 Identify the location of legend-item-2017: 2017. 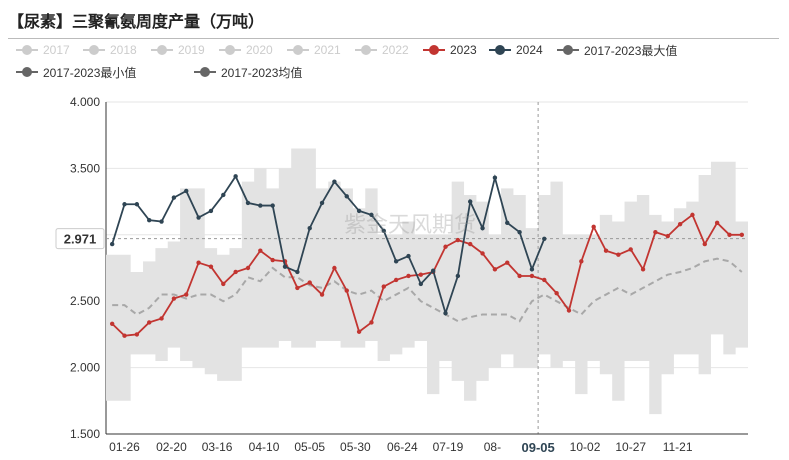
(43, 50).